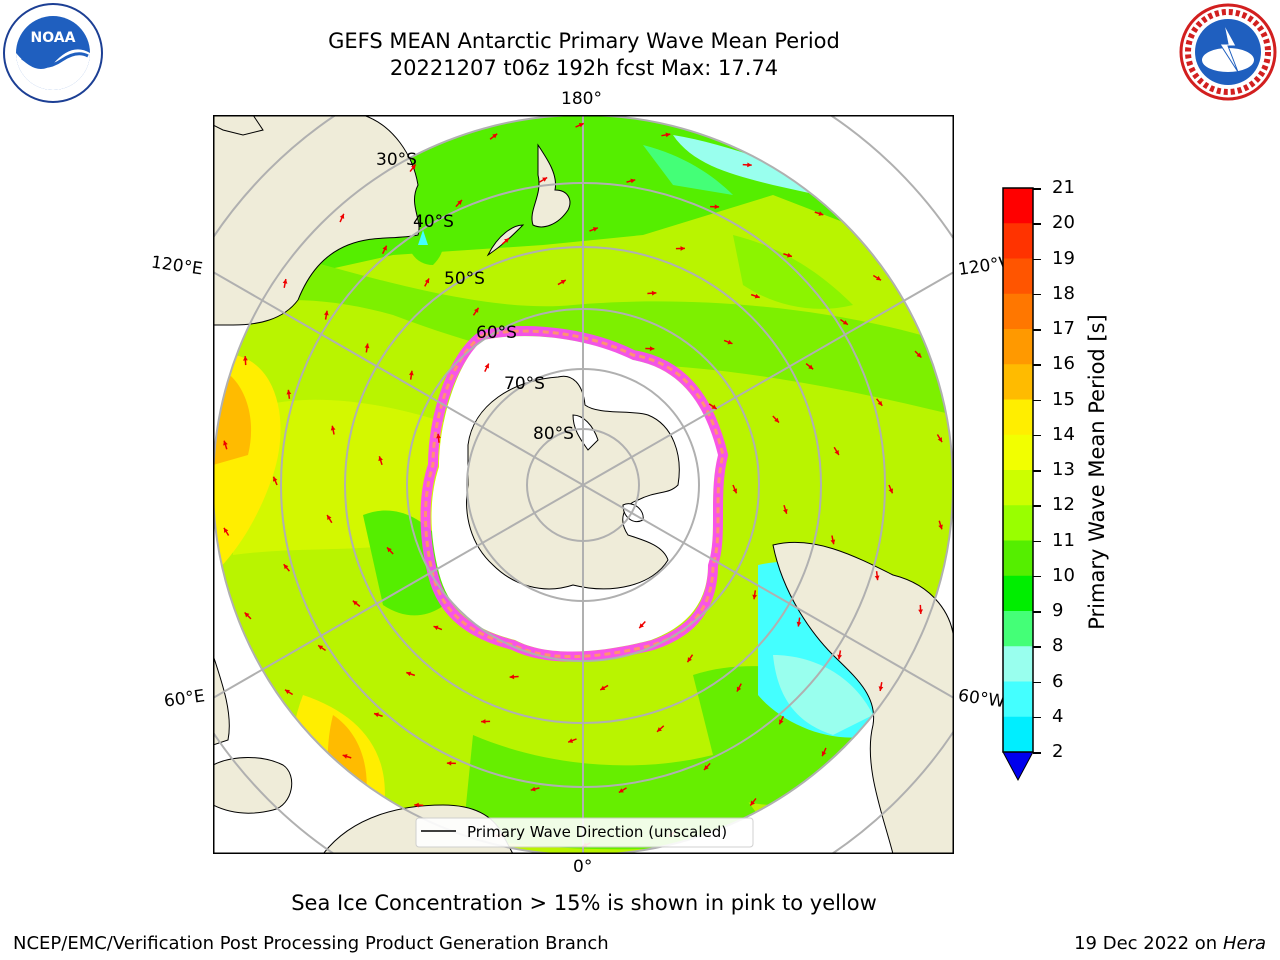  What do you see at coordinates (433, 222) in the screenshot?
I see `lat-label-40s: 40°S` at bounding box center [433, 222].